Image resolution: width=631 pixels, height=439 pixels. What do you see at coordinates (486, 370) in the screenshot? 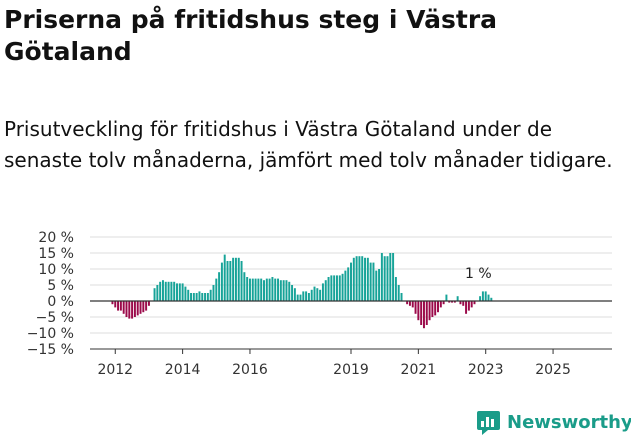
I see `x-tick-label: 2023` at bounding box center [486, 370].